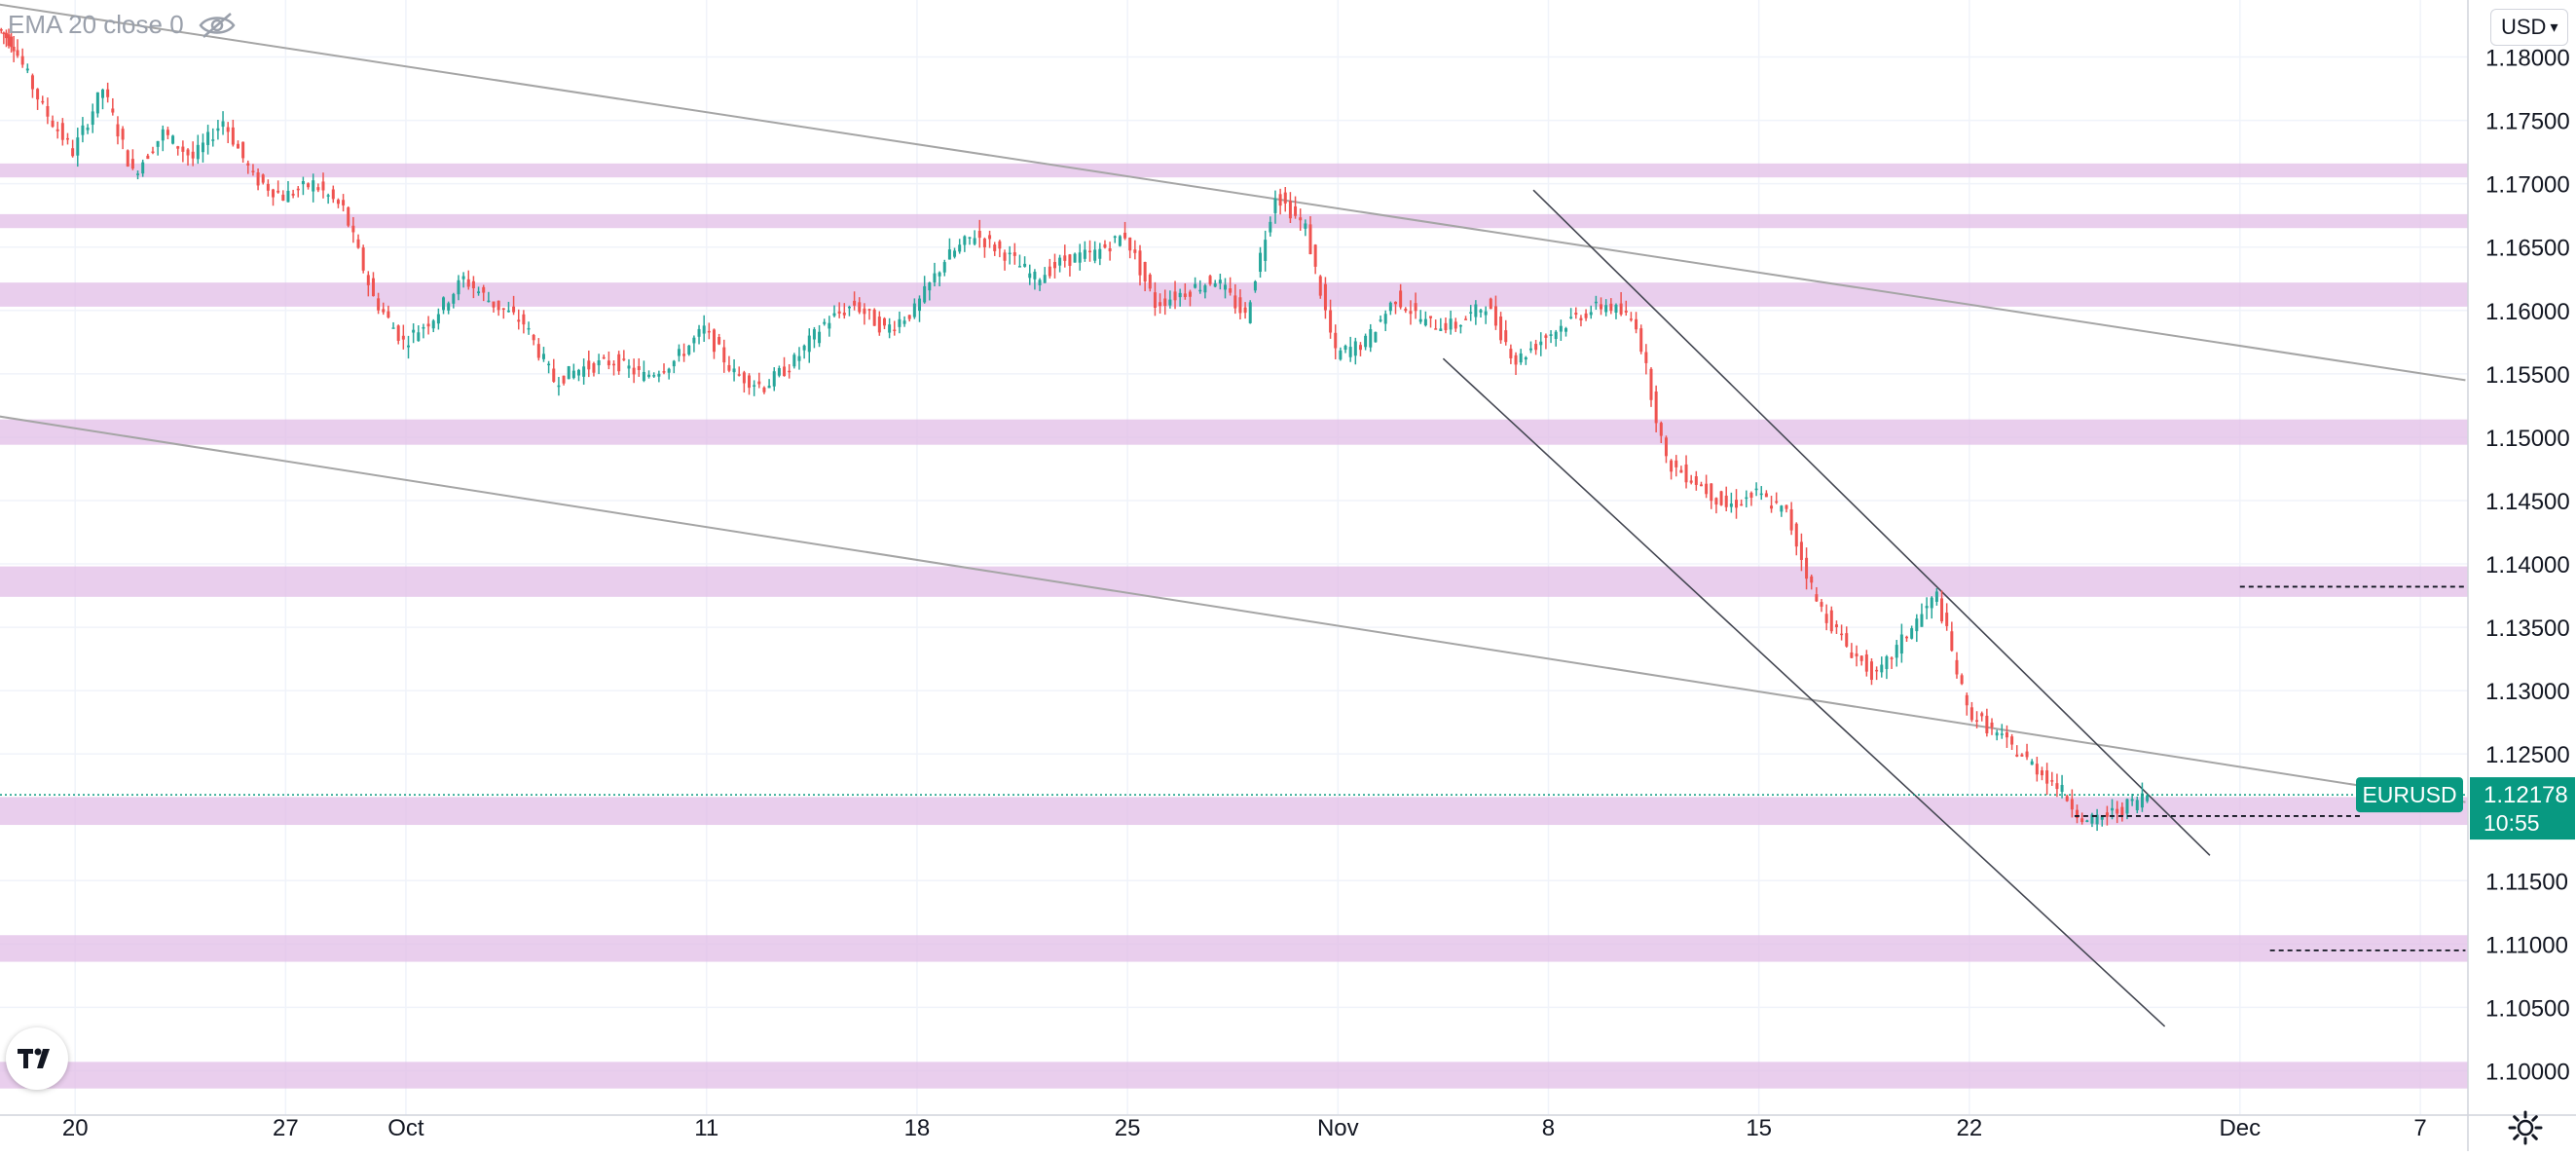 This screenshot has height=1156, width=2576. What do you see at coordinates (2527, 122) in the screenshot?
I see `y-tick-label: 1.17500` at bounding box center [2527, 122].